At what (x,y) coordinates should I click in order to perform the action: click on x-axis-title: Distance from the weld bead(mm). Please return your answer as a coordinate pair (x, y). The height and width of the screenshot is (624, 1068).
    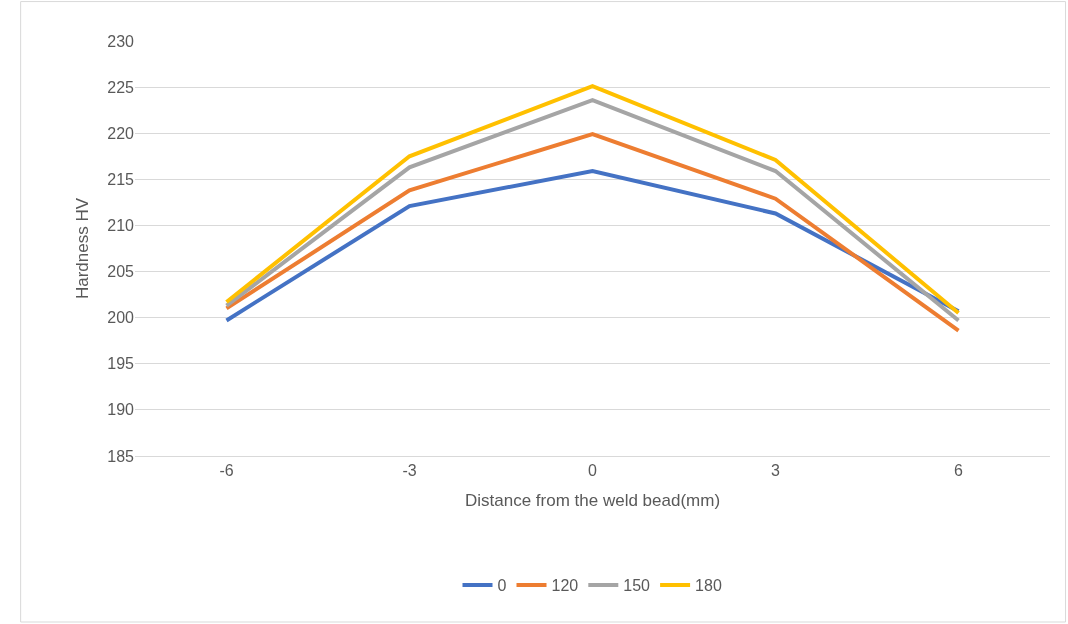
    Looking at the image, I should click on (592, 500).